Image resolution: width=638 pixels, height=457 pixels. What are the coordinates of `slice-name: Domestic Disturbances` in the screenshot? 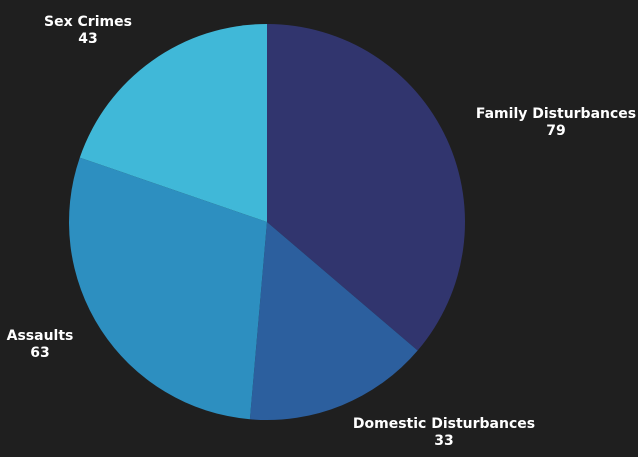 It's located at (444, 424).